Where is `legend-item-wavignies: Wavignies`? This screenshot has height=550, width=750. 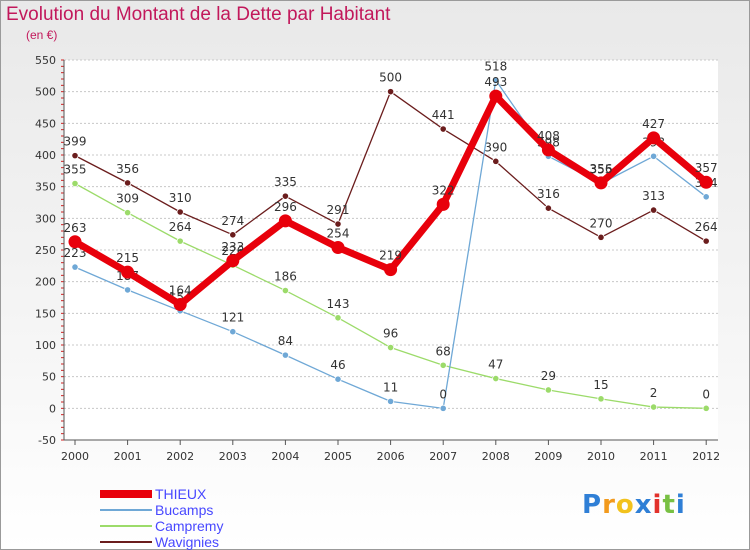 legend-item-wavignies: Wavignies is located at coordinates (200, 542).